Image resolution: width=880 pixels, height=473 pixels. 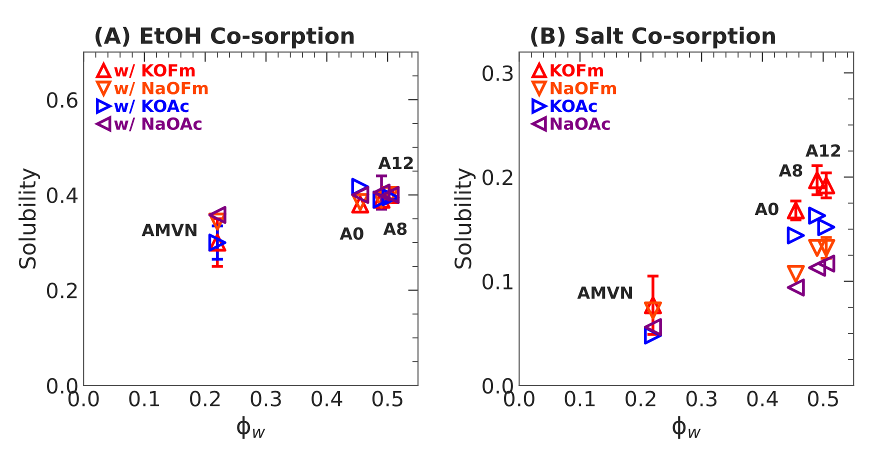 I want to click on y-tick-label: 0.1, so click(x=497, y=282).